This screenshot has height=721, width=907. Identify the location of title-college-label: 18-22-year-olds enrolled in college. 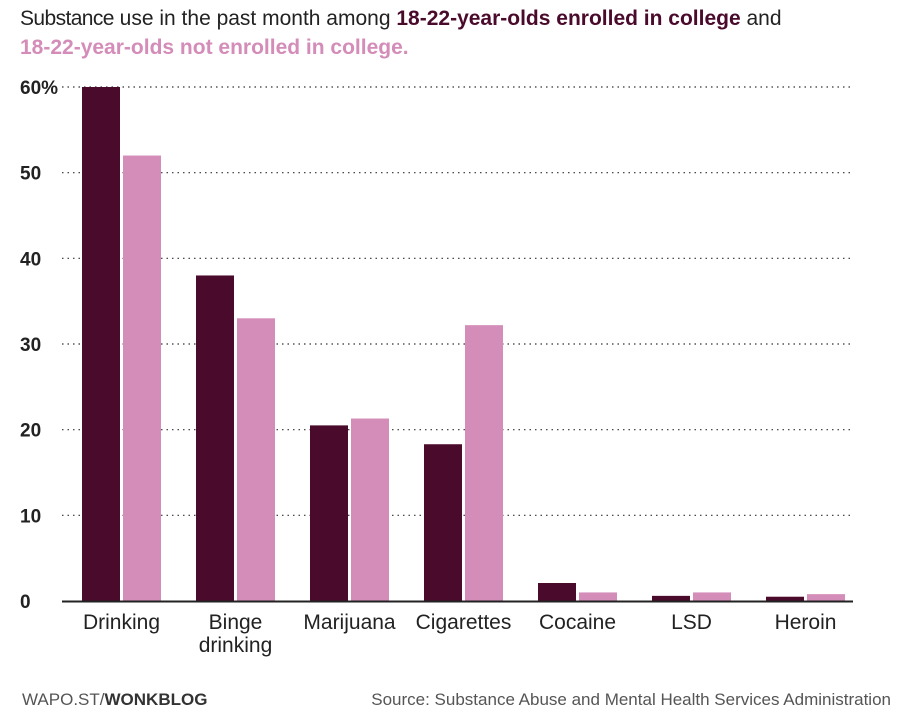
(568, 18).